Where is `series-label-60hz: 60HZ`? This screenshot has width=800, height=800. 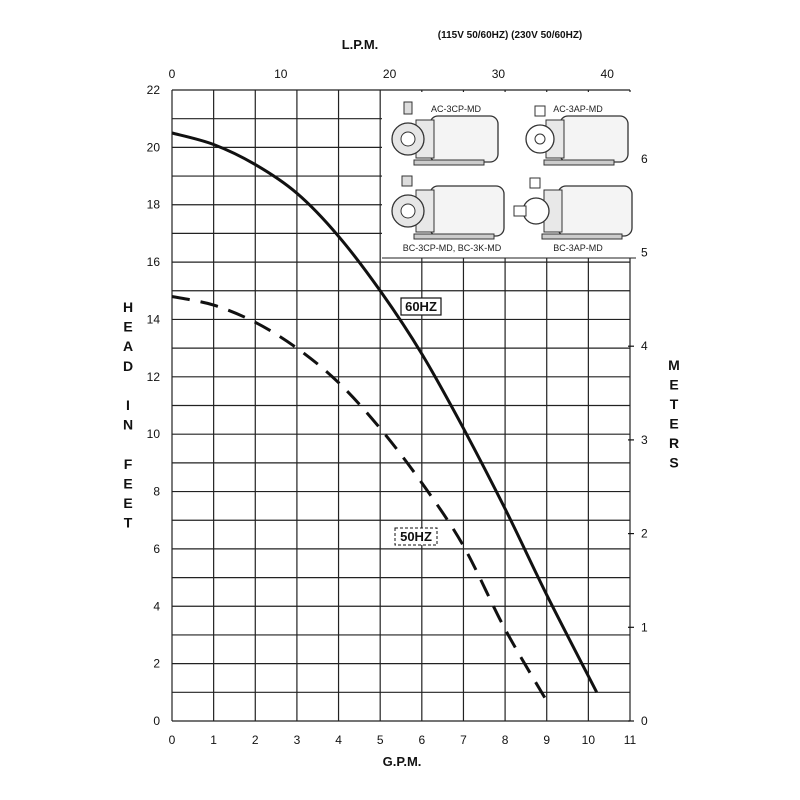
series-label-60hz: 60HZ is located at coordinates (421, 306).